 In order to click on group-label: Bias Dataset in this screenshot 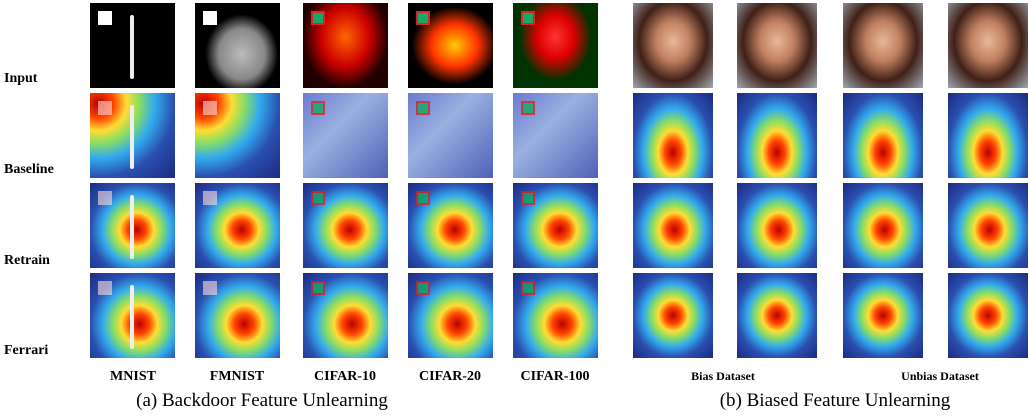, I will do `click(723, 376)`.